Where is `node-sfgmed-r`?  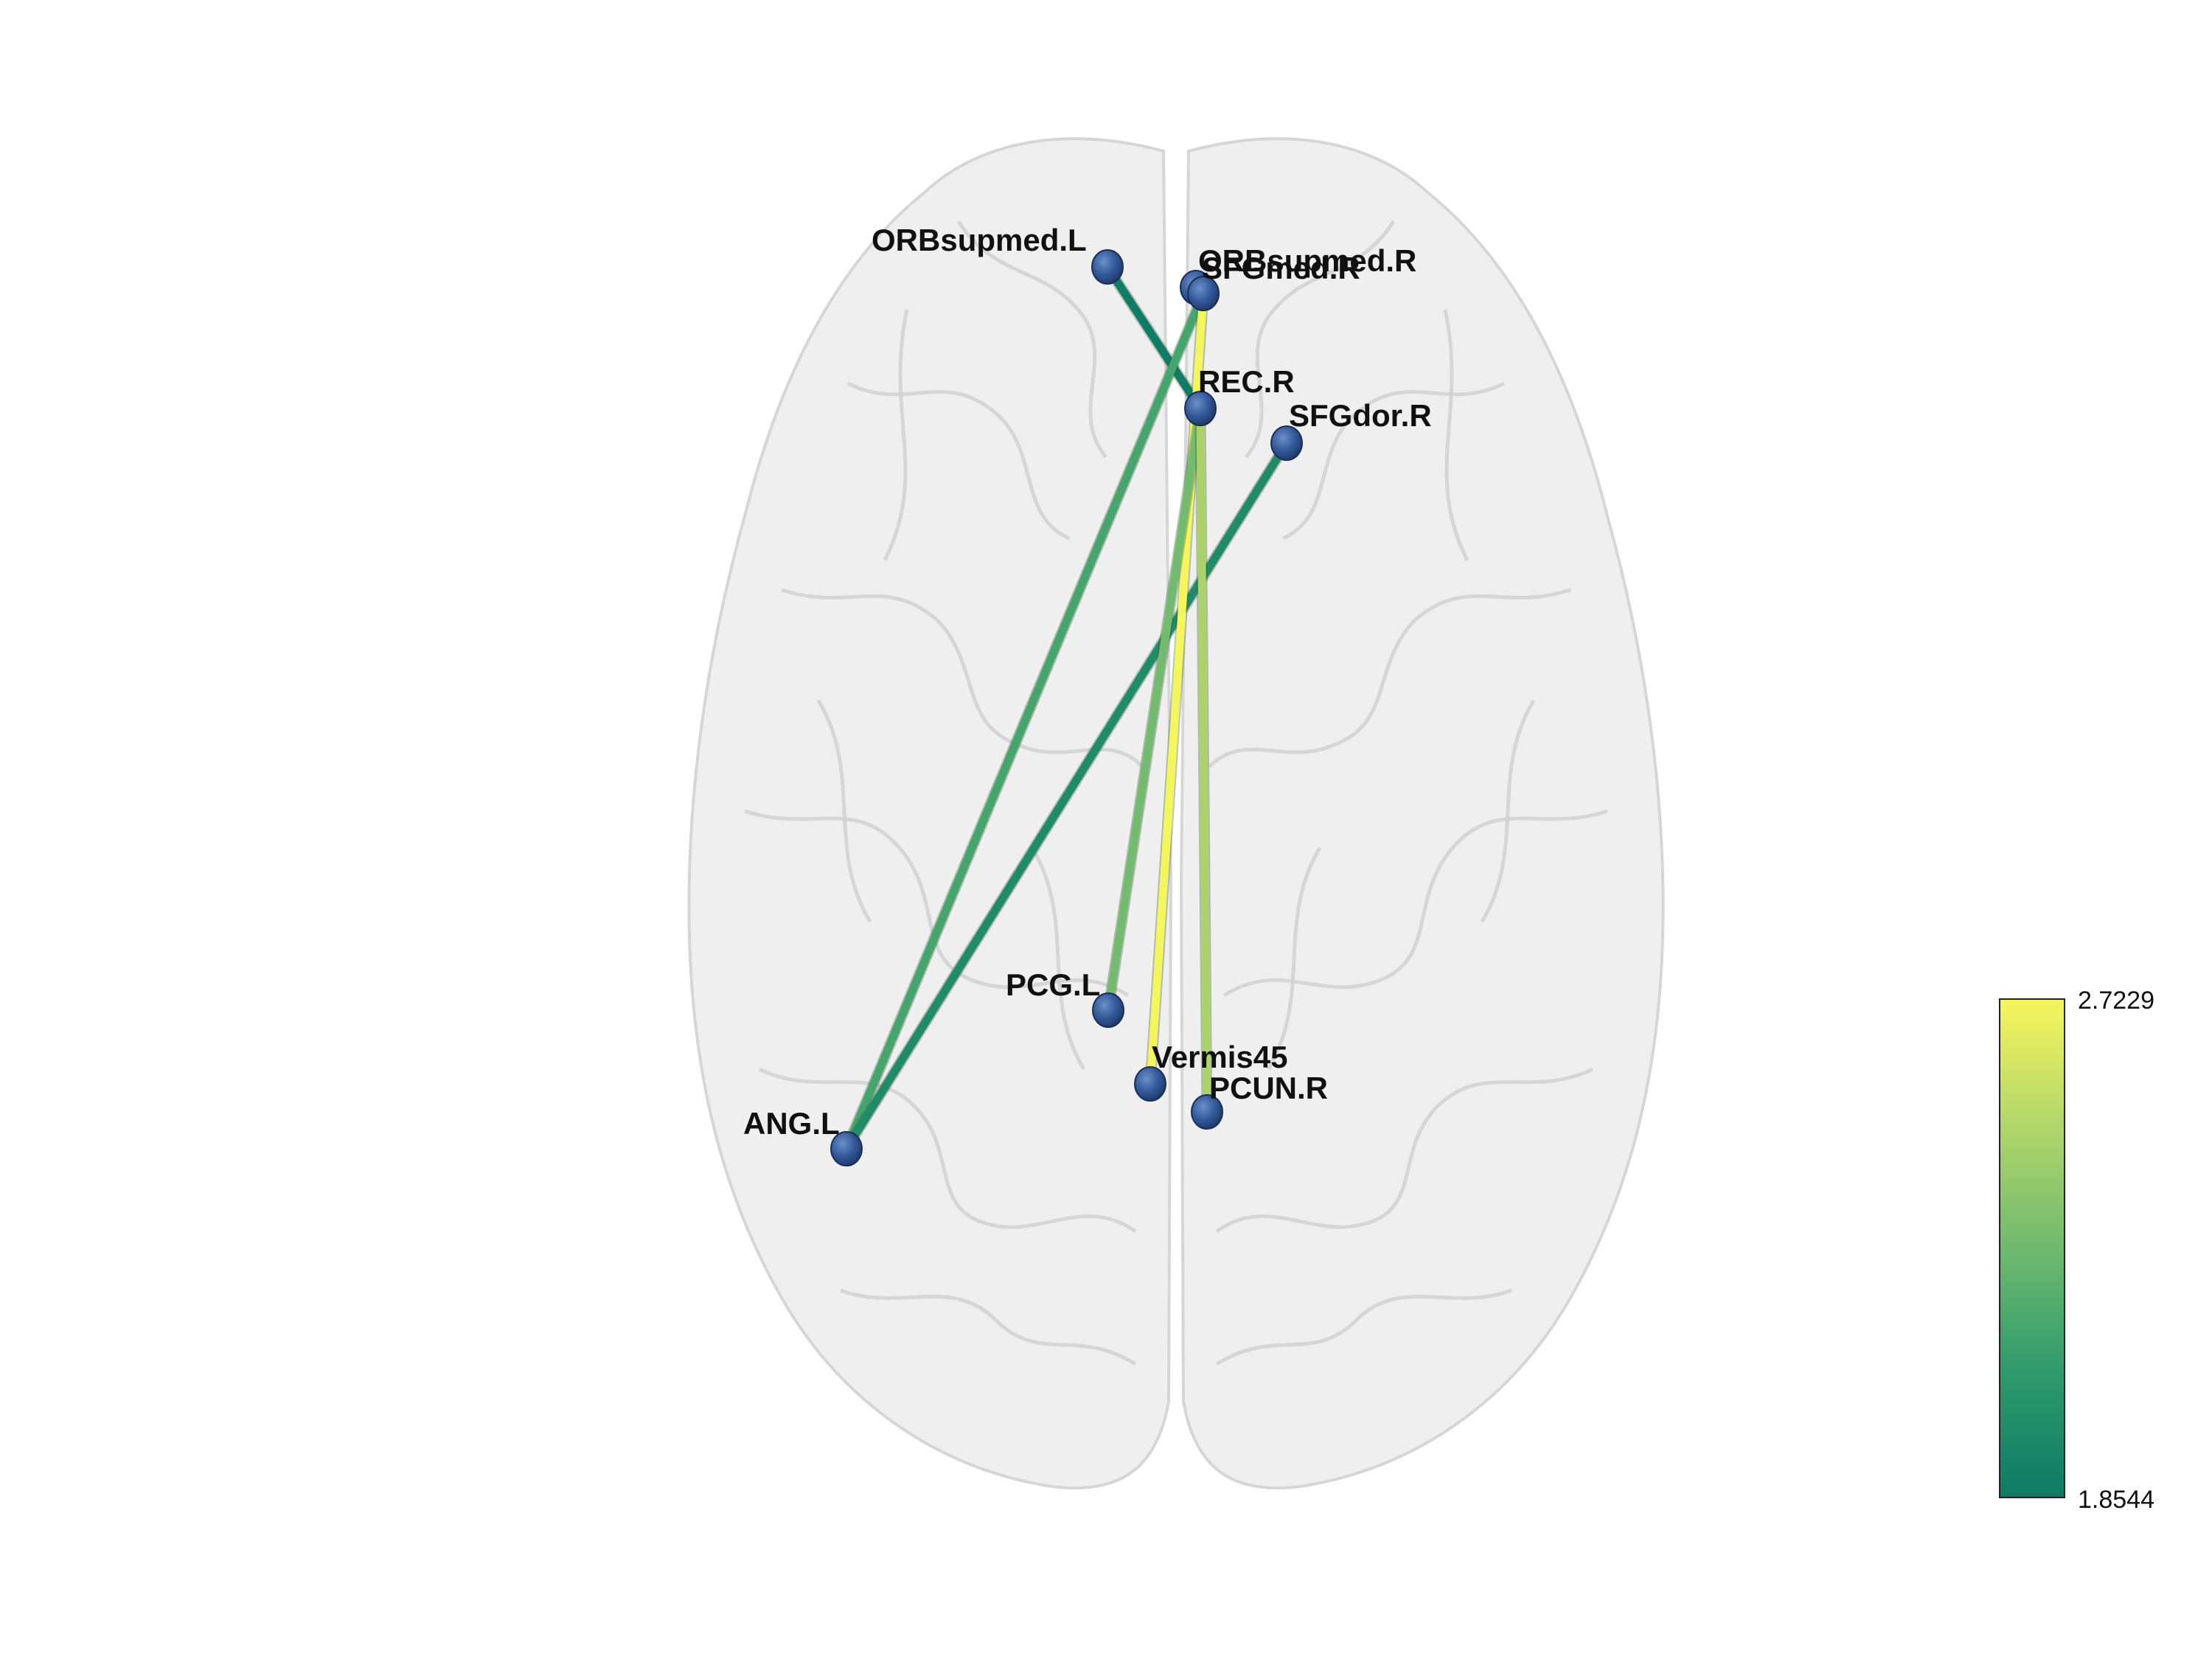 node-sfgmed-r is located at coordinates (1203, 293).